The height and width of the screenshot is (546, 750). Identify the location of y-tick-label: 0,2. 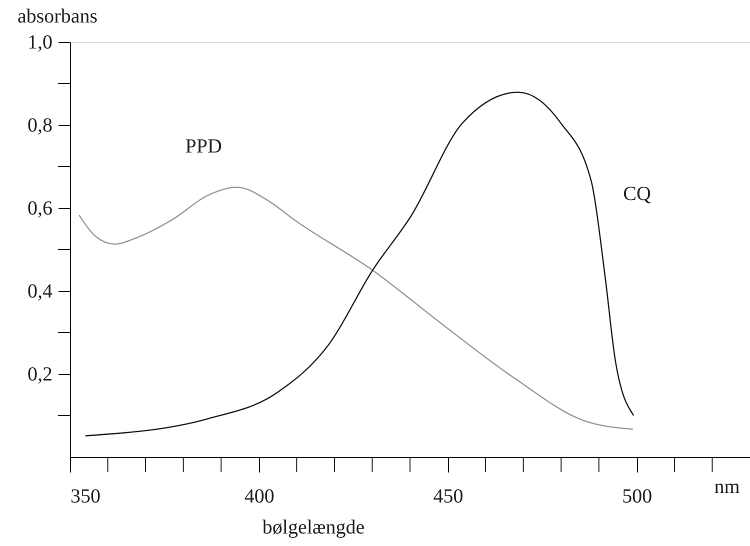
(40, 375).